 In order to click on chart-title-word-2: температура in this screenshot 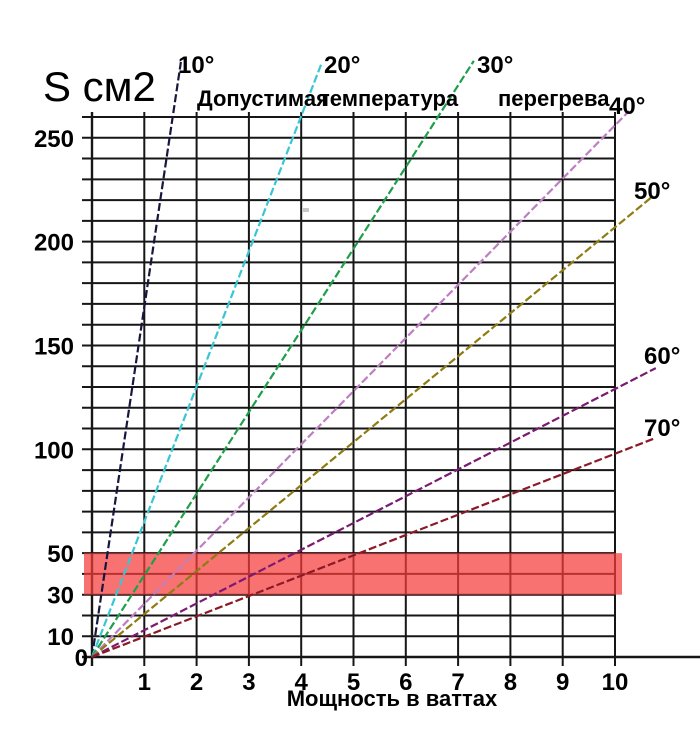, I will do `click(389, 98)`.